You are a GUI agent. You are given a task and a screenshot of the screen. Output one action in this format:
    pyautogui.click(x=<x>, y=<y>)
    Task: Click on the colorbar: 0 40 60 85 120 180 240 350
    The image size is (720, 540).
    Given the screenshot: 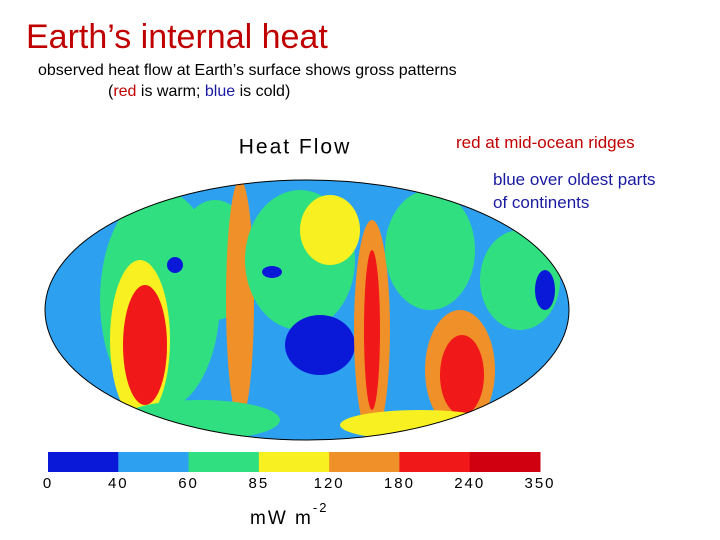 What is the action you would take?
    pyautogui.click(x=299, y=472)
    